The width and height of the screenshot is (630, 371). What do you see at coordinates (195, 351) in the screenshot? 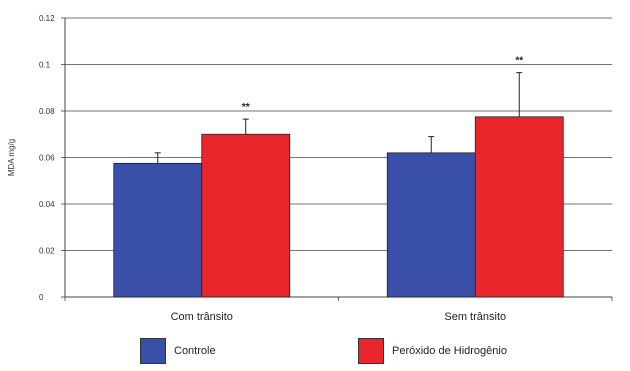
I see `legend-label-controle: Controle` at bounding box center [195, 351].